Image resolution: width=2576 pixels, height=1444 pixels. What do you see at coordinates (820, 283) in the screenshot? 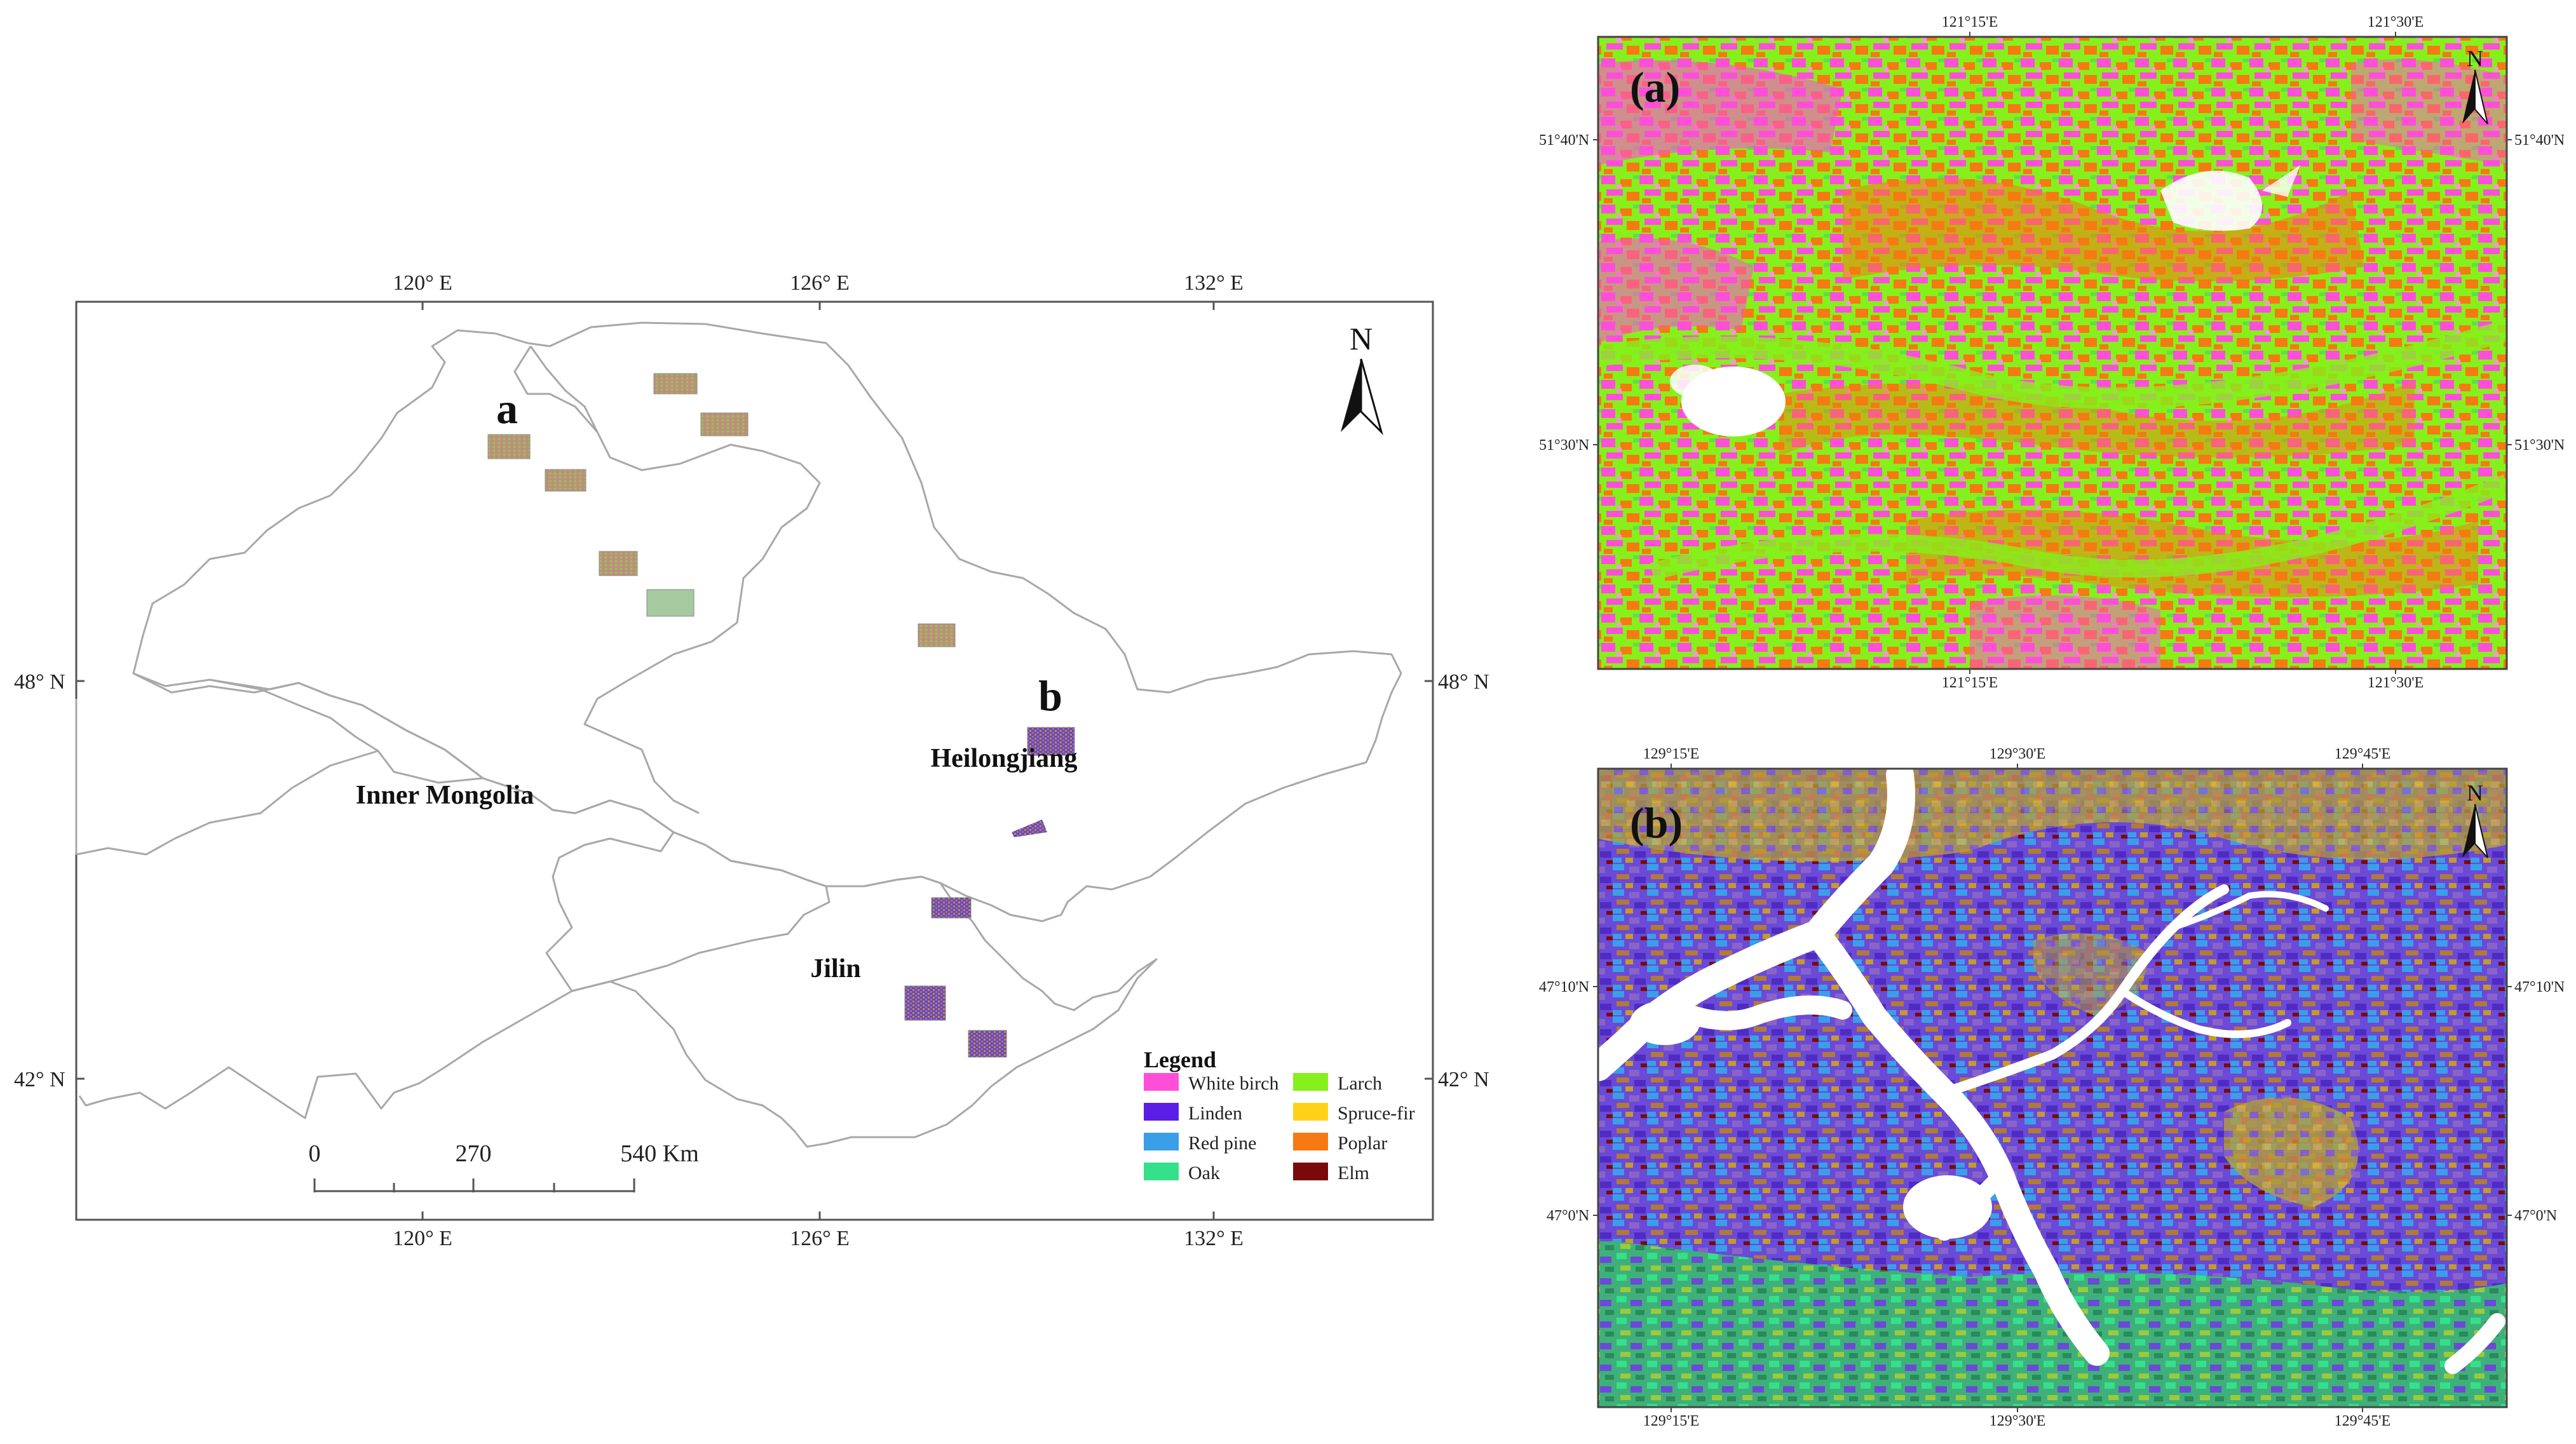
I see `top-tick-label: 126° E` at bounding box center [820, 283].